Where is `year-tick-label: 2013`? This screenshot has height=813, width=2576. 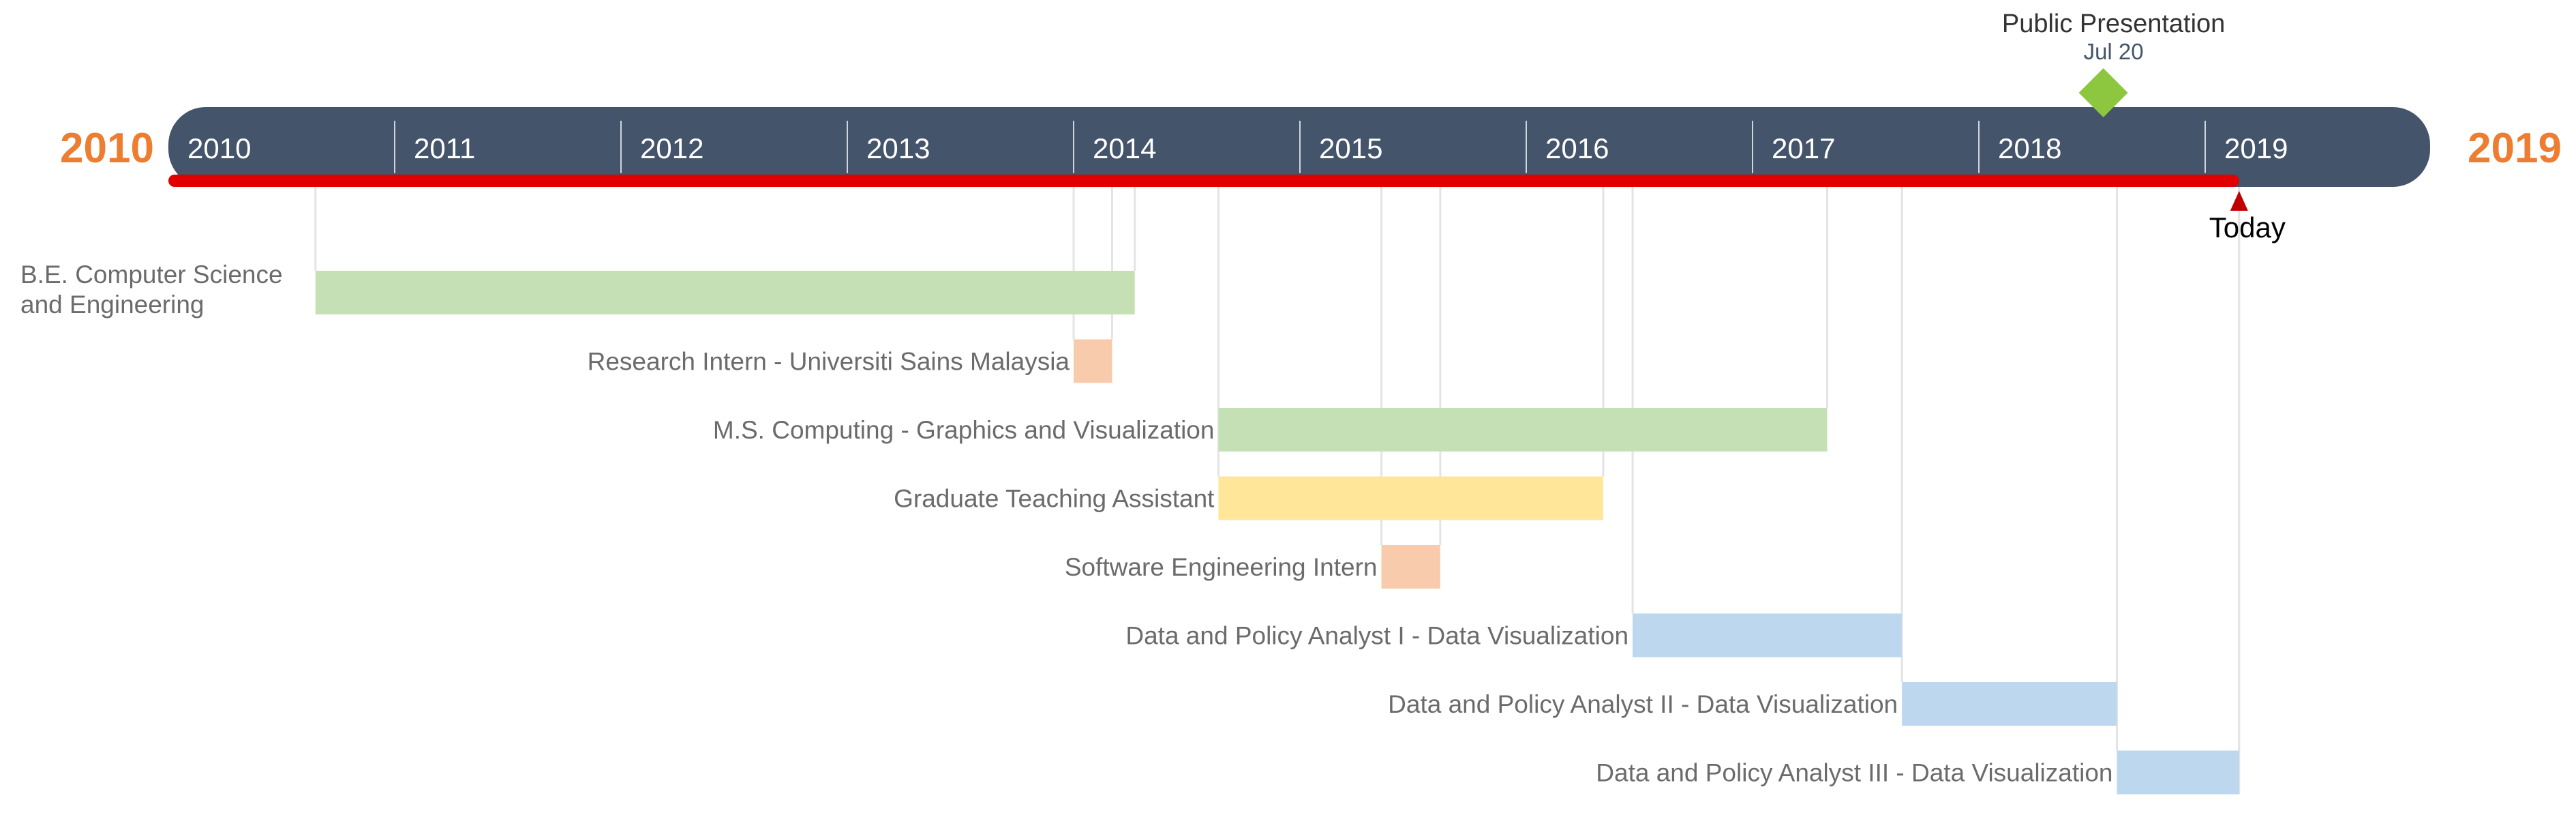 year-tick-label: 2013 is located at coordinates (898, 148).